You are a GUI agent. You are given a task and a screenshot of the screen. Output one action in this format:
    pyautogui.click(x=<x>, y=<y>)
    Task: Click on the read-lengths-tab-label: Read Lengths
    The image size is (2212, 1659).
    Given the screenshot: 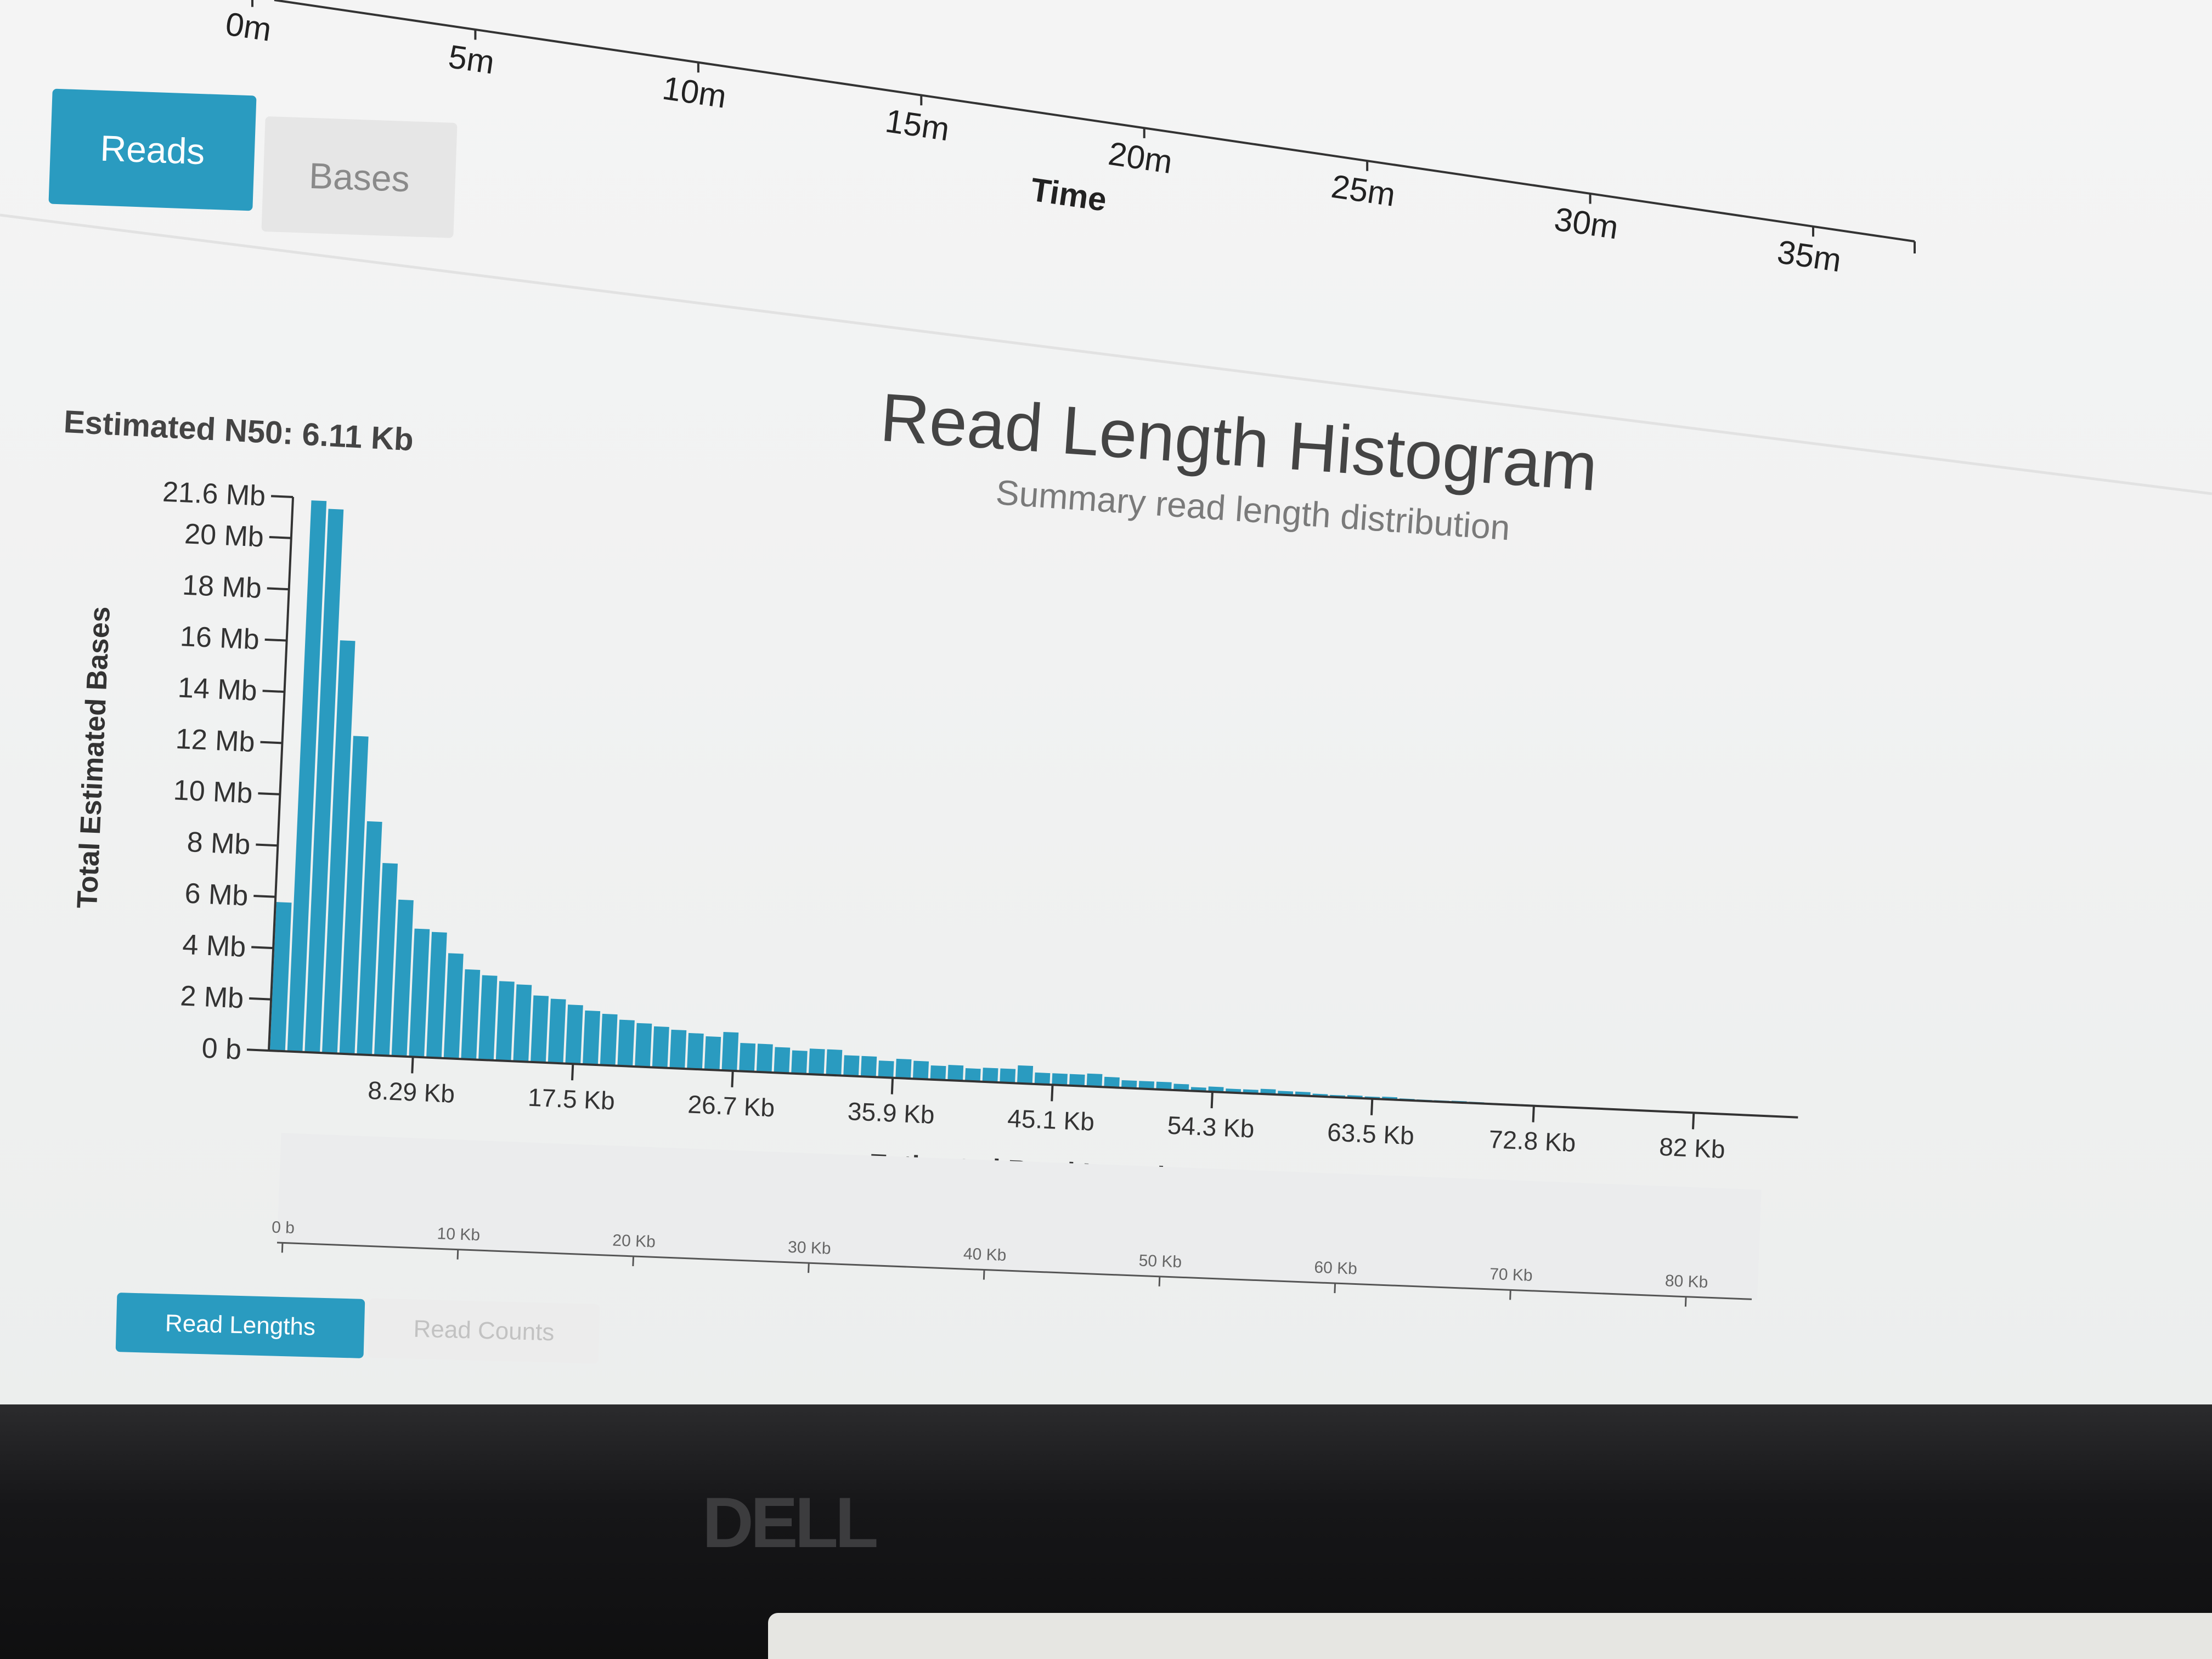 What is the action you would take?
    pyautogui.click(x=241, y=1325)
    